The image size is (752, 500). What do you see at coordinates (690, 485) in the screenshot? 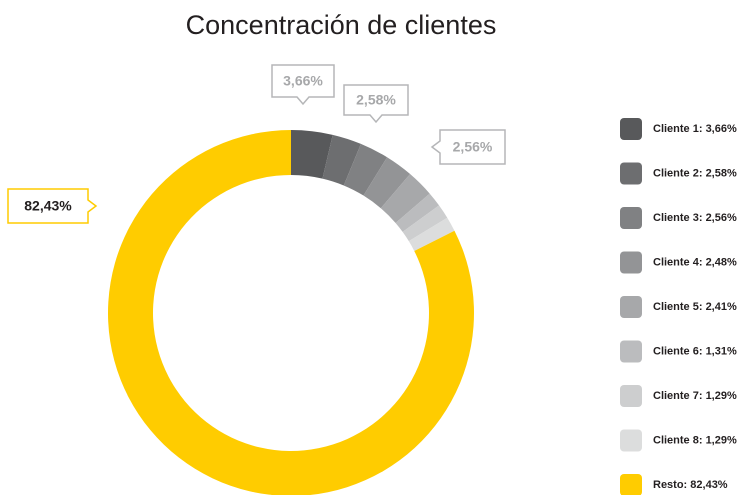
I see `legend-label: Resto: 82,43%` at bounding box center [690, 485].